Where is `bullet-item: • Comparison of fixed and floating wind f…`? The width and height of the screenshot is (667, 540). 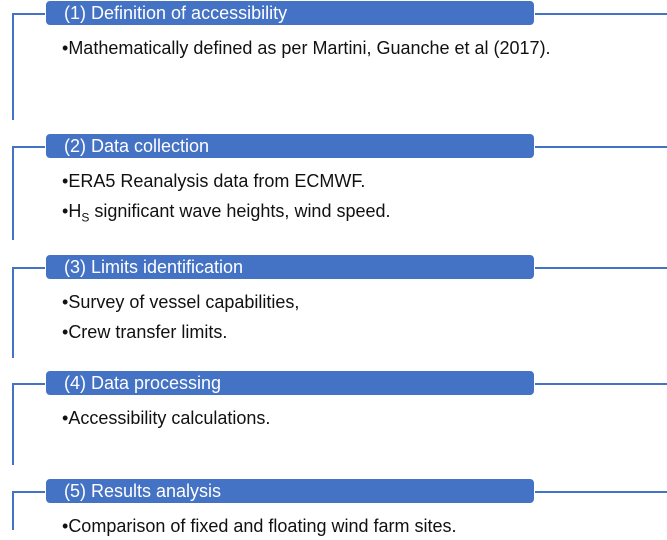 bullet-item: • Comparison of fixed and floating wind f… is located at coordinates (312, 526).